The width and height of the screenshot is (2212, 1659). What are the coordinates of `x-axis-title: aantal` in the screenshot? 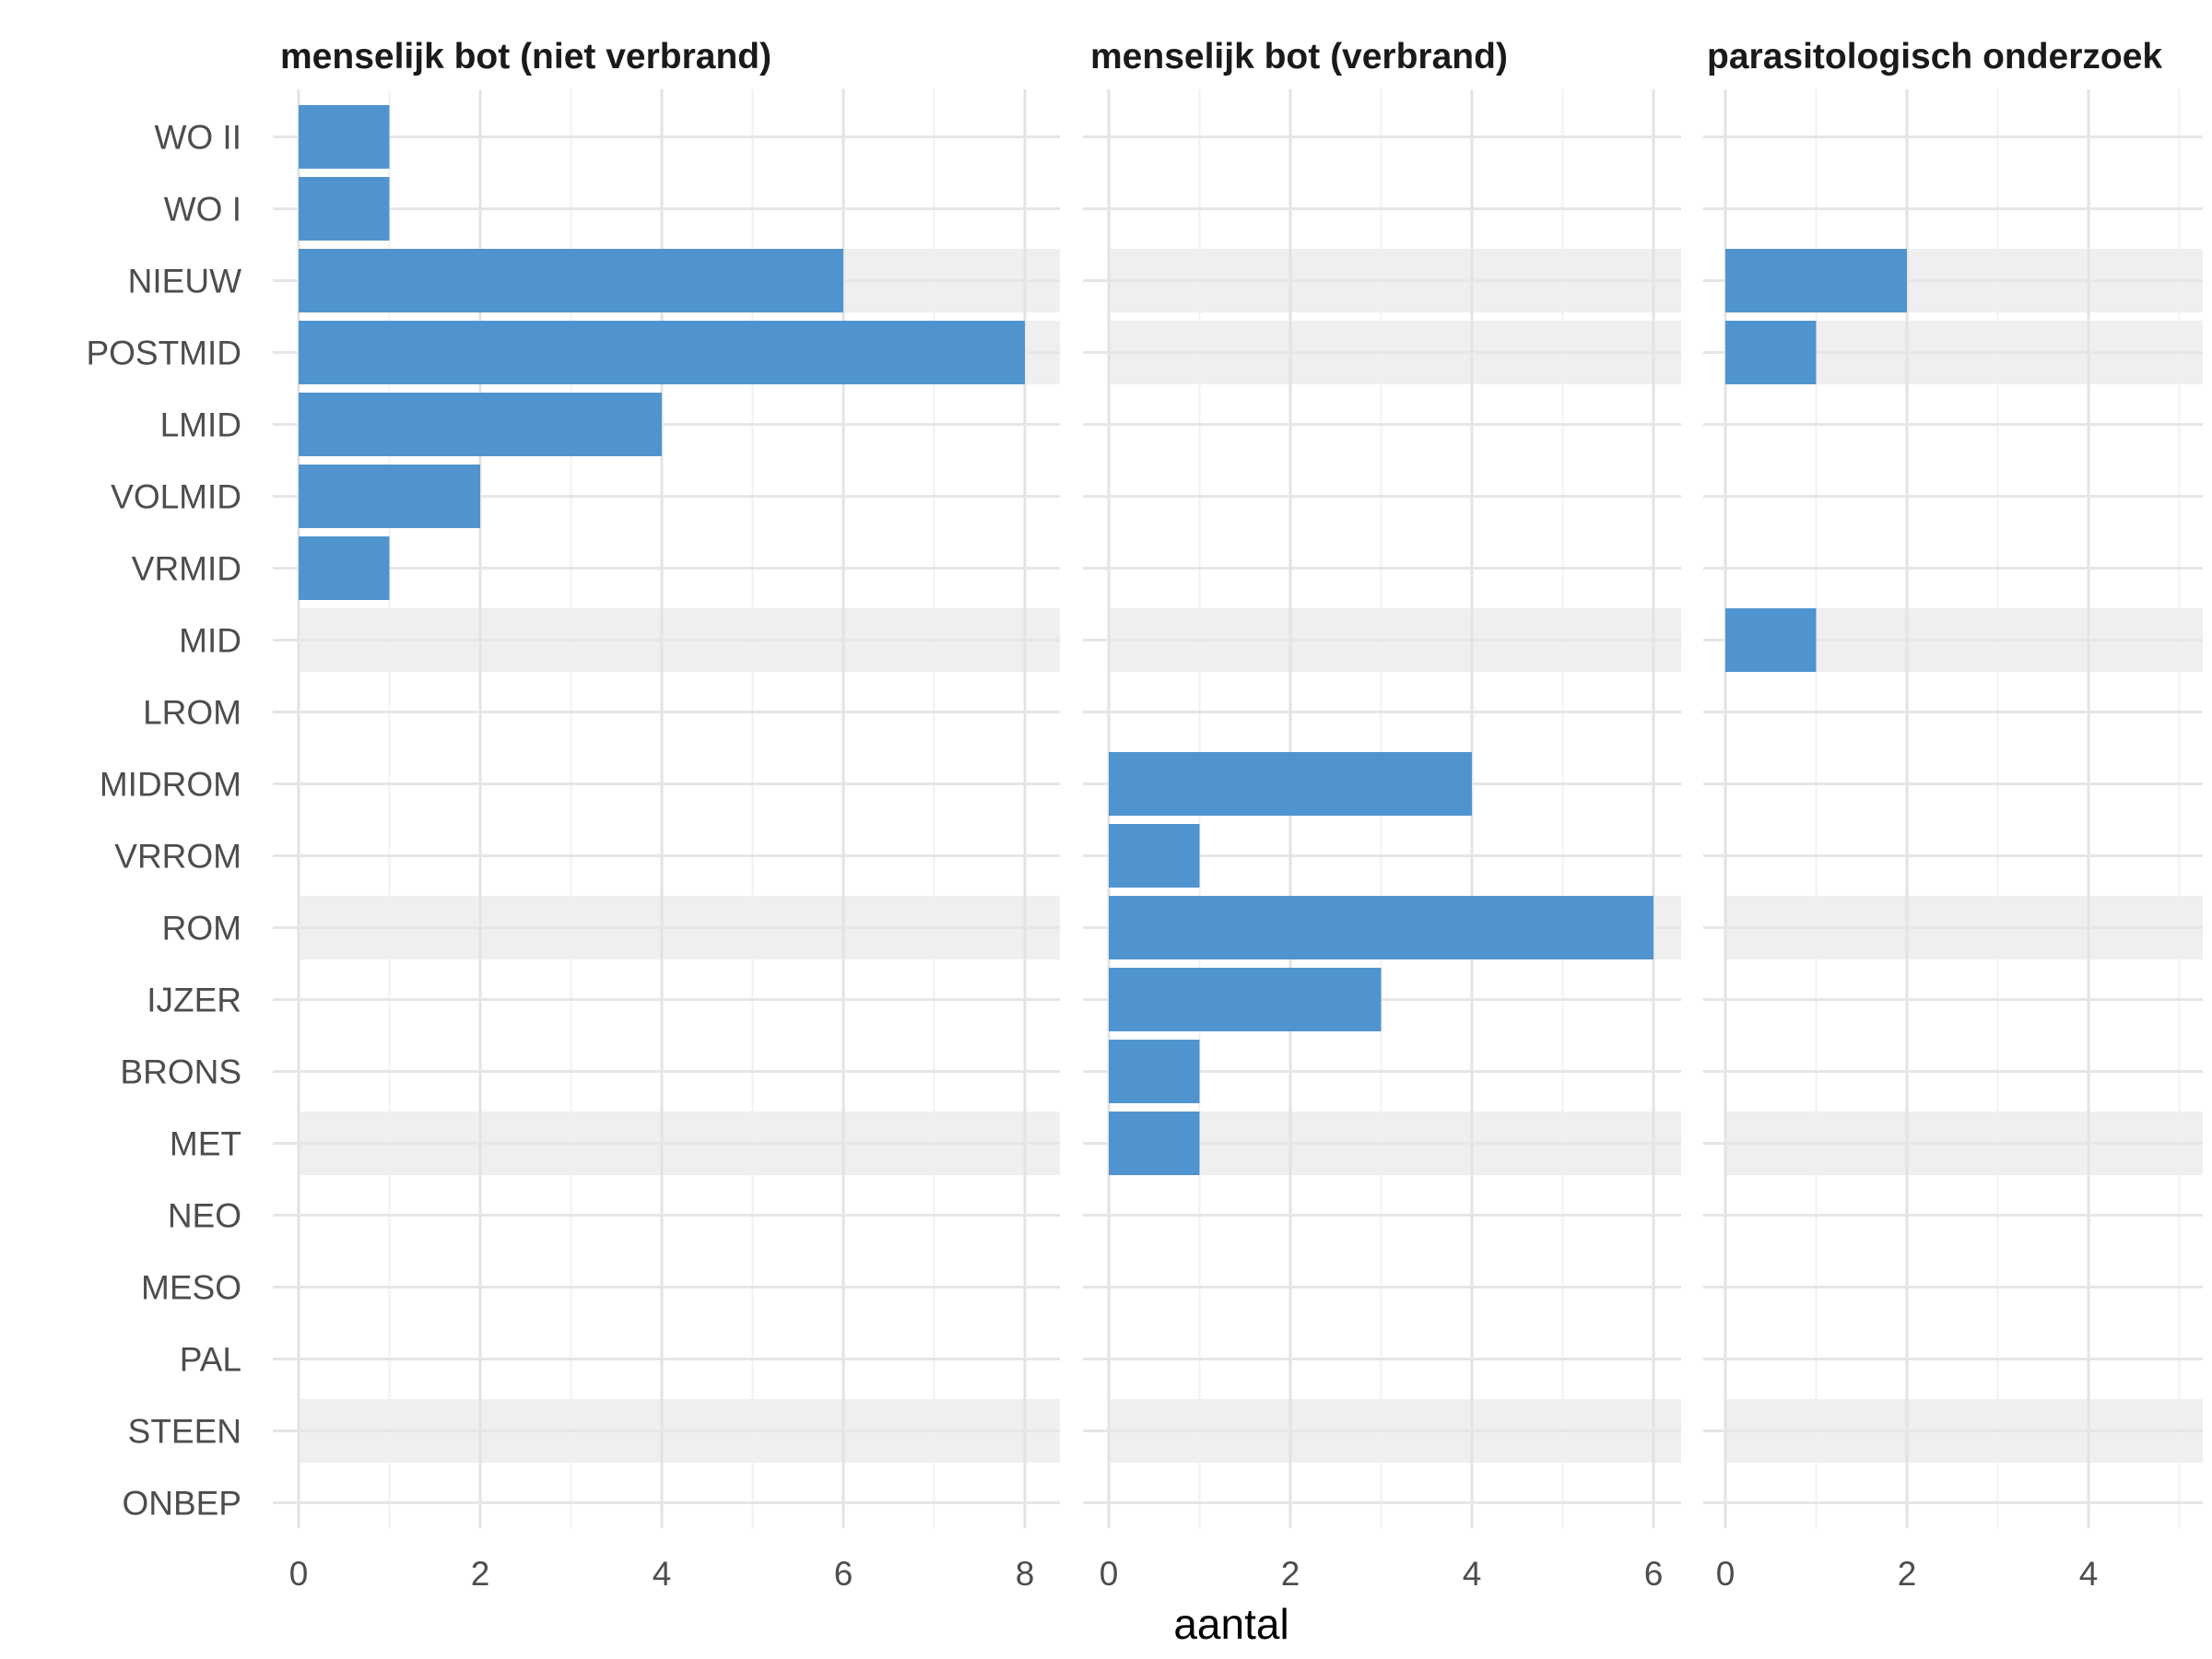 It's located at (1230, 1624).